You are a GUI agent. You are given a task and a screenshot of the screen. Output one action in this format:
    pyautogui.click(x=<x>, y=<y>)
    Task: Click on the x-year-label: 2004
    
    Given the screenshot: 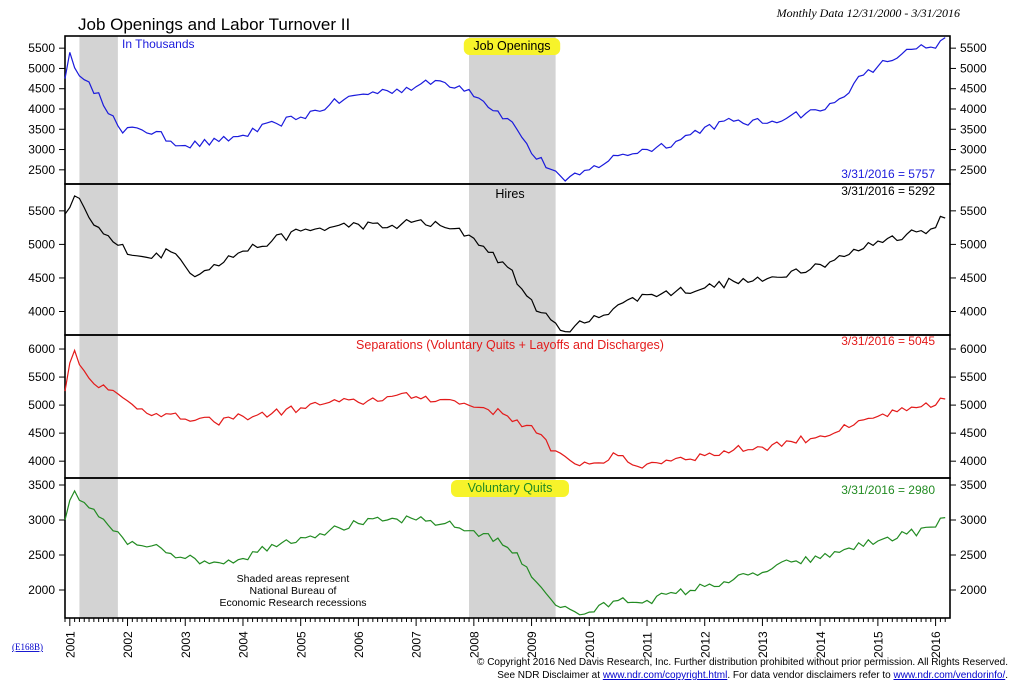 What is the action you would take?
    pyautogui.click(x=244, y=644)
    